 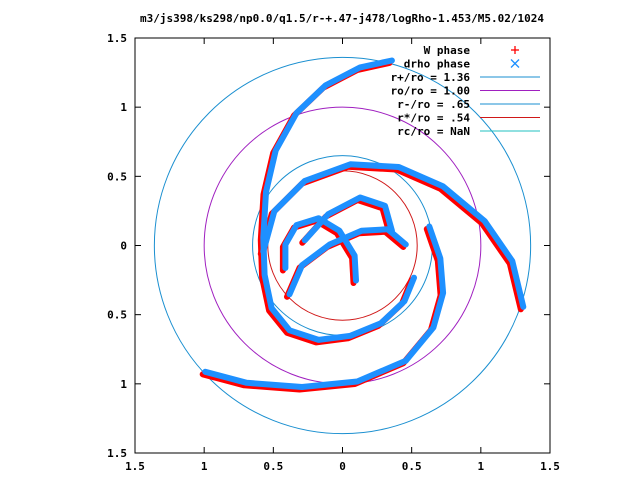 I want to click on x-tick-label: 0, so click(x=342, y=466).